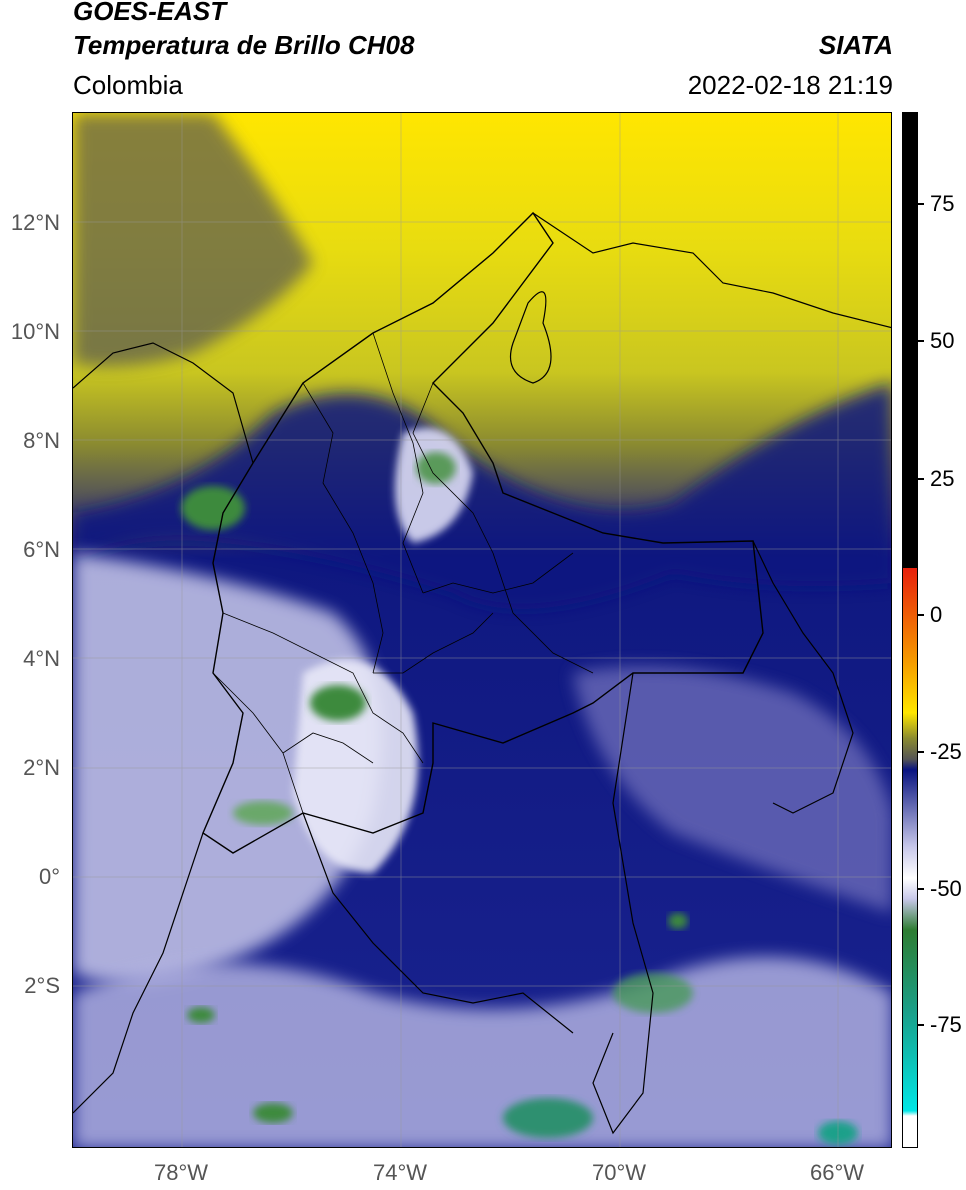  Describe the element at coordinates (946, 1024) in the screenshot. I see `colorbar-label: -75` at that location.